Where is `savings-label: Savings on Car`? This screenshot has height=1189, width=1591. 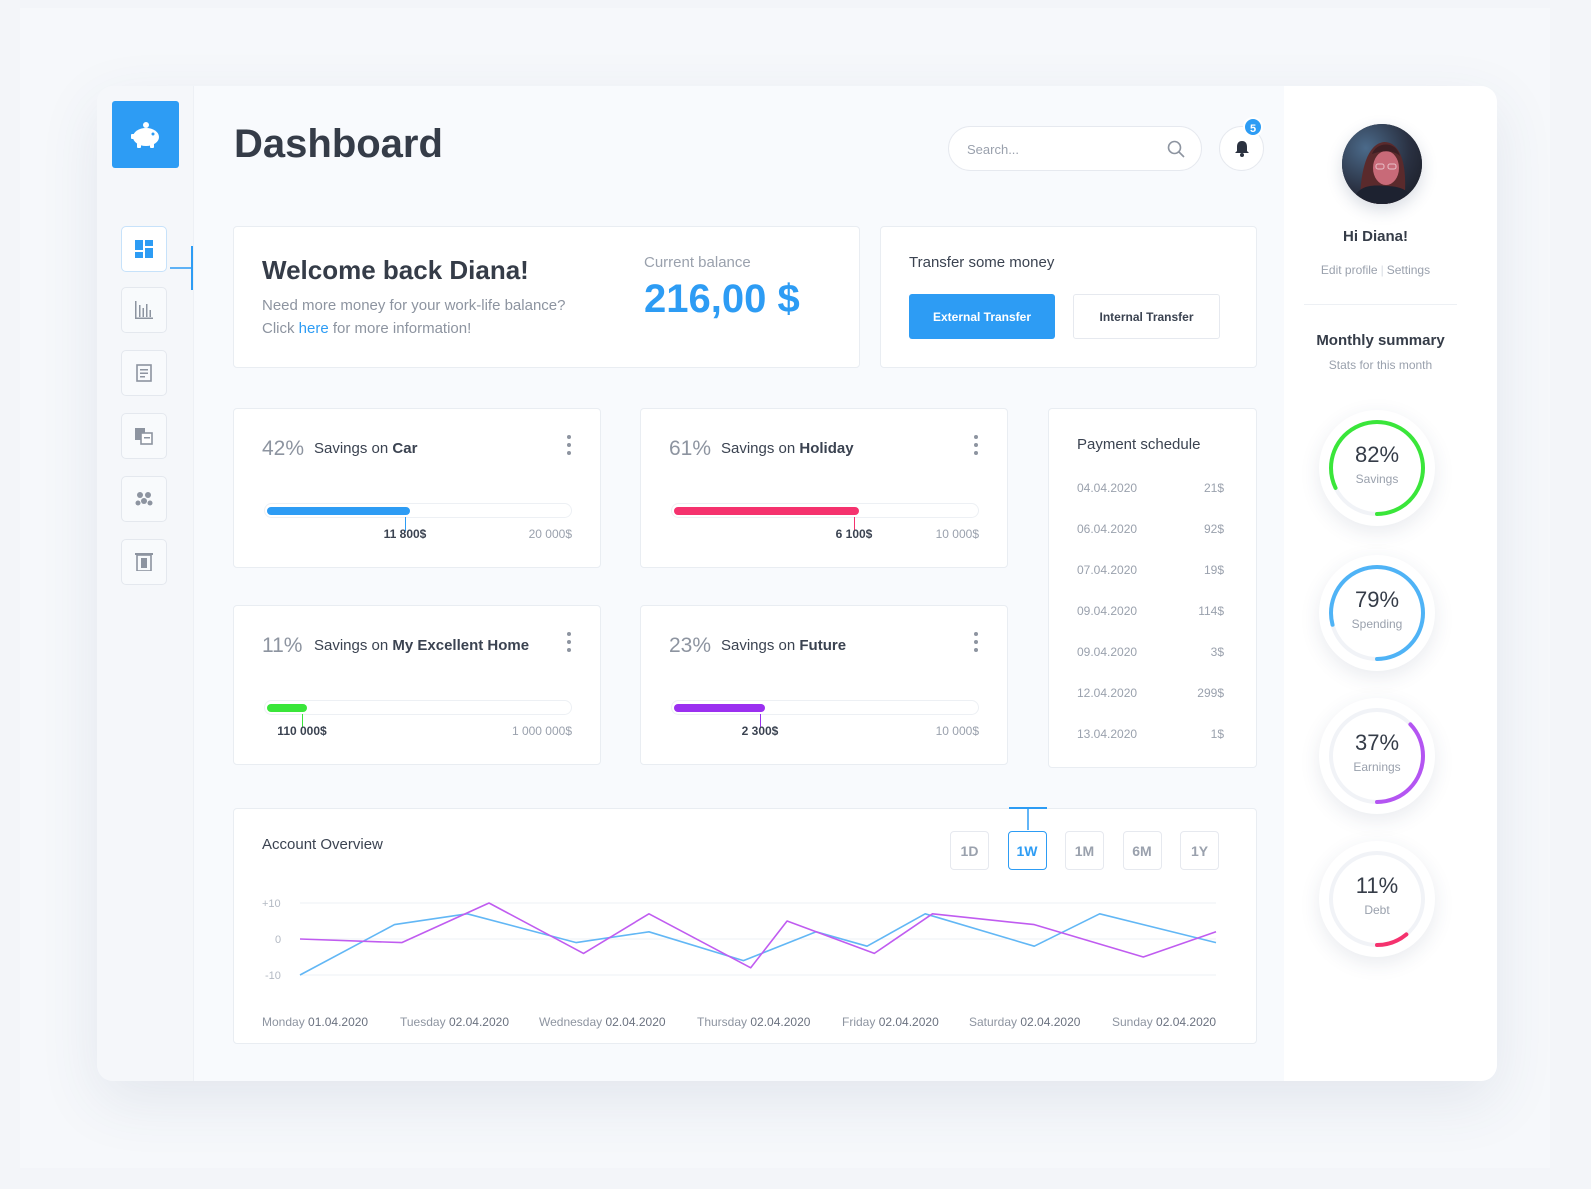 savings-label: Savings on Car is located at coordinates (366, 448).